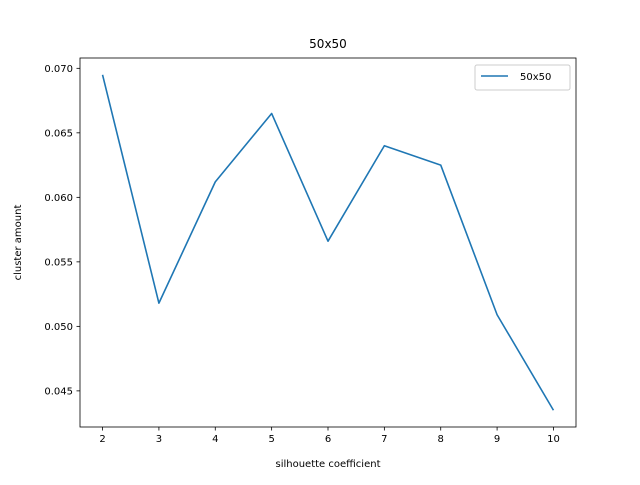  Describe the element at coordinates (441, 439) in the screenshot. I see `x-tick-label: 8` at that location.